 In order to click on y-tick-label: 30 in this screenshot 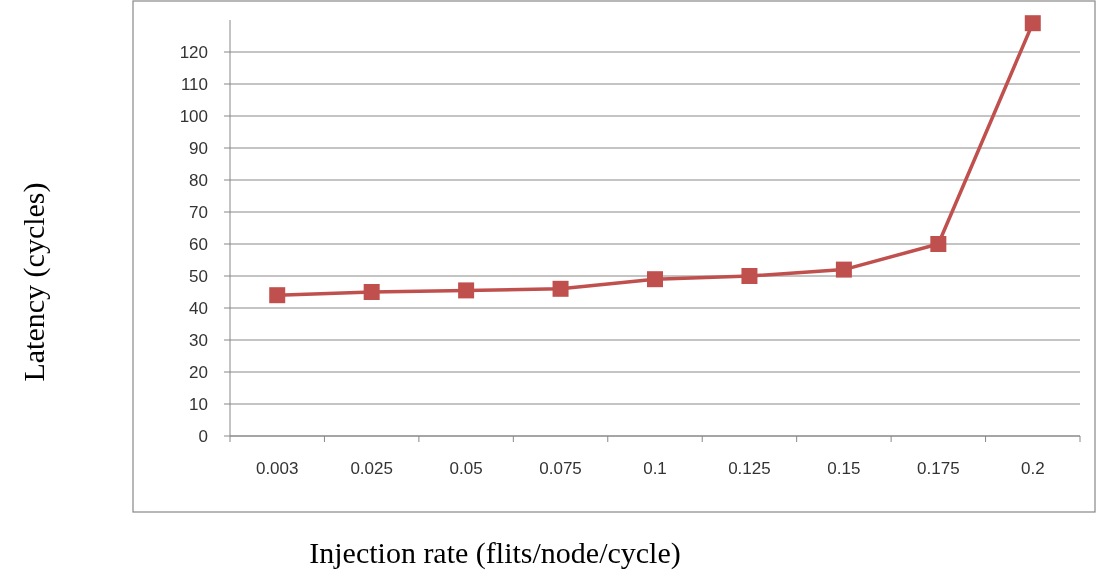, I will do `click(198, 340)`.